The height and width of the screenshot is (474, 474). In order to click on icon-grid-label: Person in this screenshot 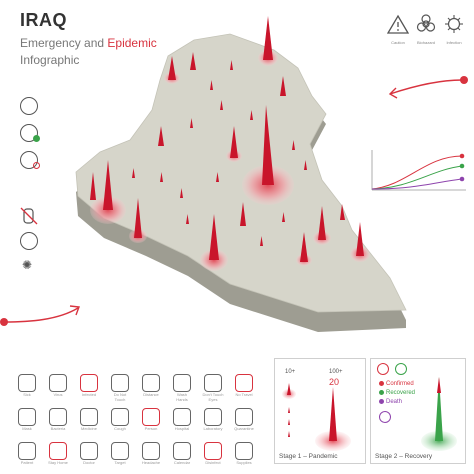, I will do `click(151, 428)`.